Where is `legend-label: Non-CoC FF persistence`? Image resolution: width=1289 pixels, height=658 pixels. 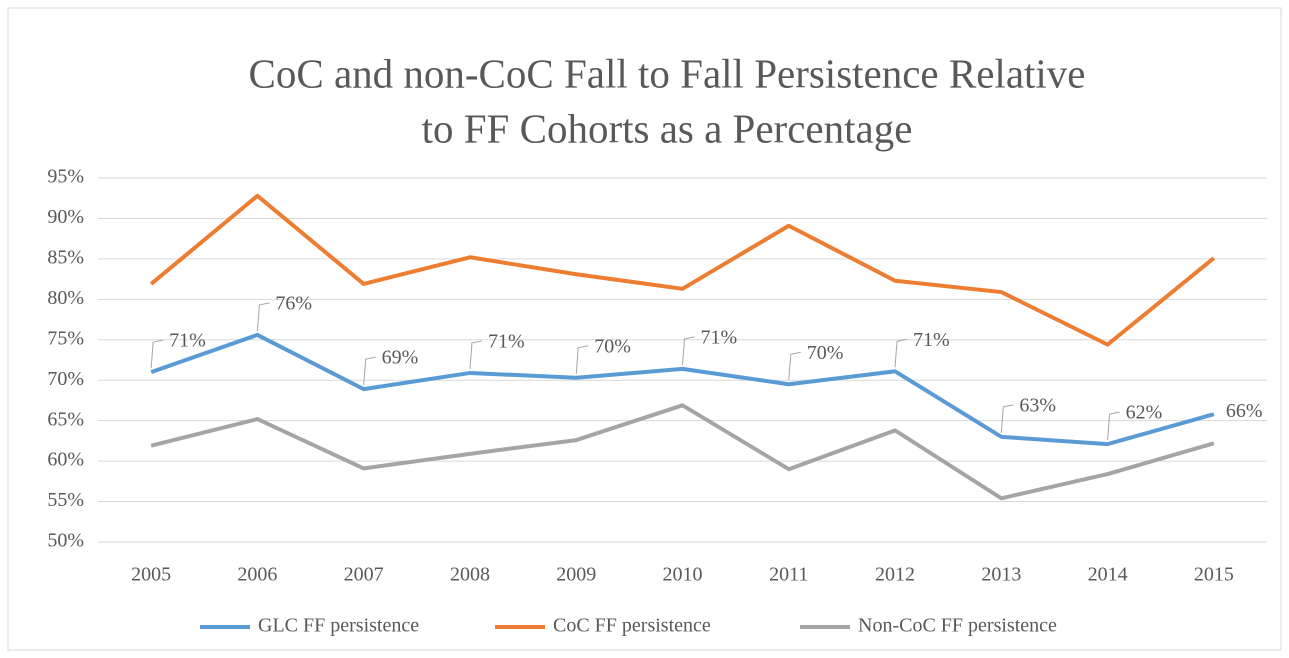 legend-label: Non-CoC FF persistence is located at coordinates (957, 626).